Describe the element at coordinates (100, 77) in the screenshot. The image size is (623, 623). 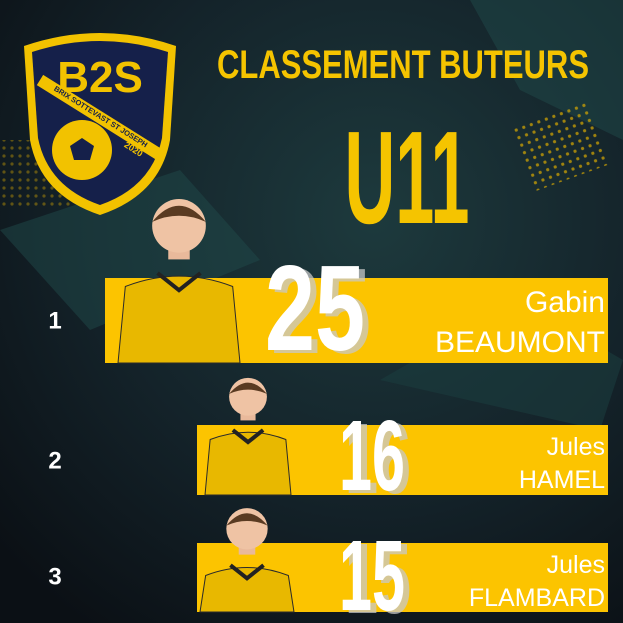
I see `logo-initials: B2S` at that location.